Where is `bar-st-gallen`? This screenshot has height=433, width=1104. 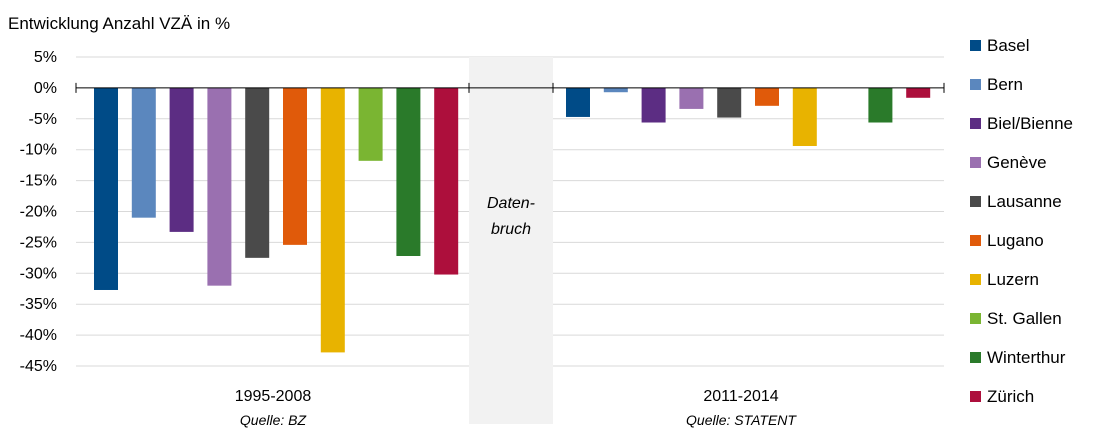
bar-st-gallen is located at coordinates (370, 124).